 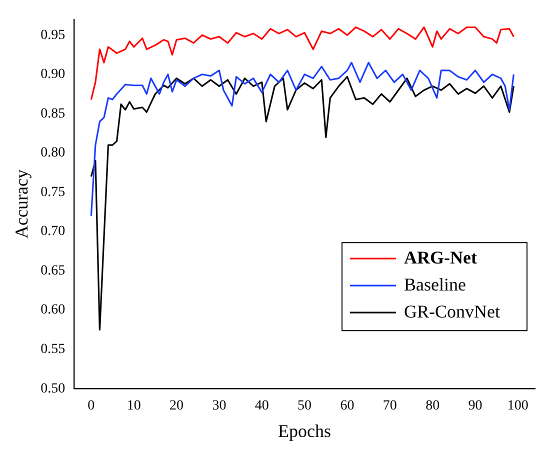 I want to click on legend-label: Baseline, so click(x=435, y=284).